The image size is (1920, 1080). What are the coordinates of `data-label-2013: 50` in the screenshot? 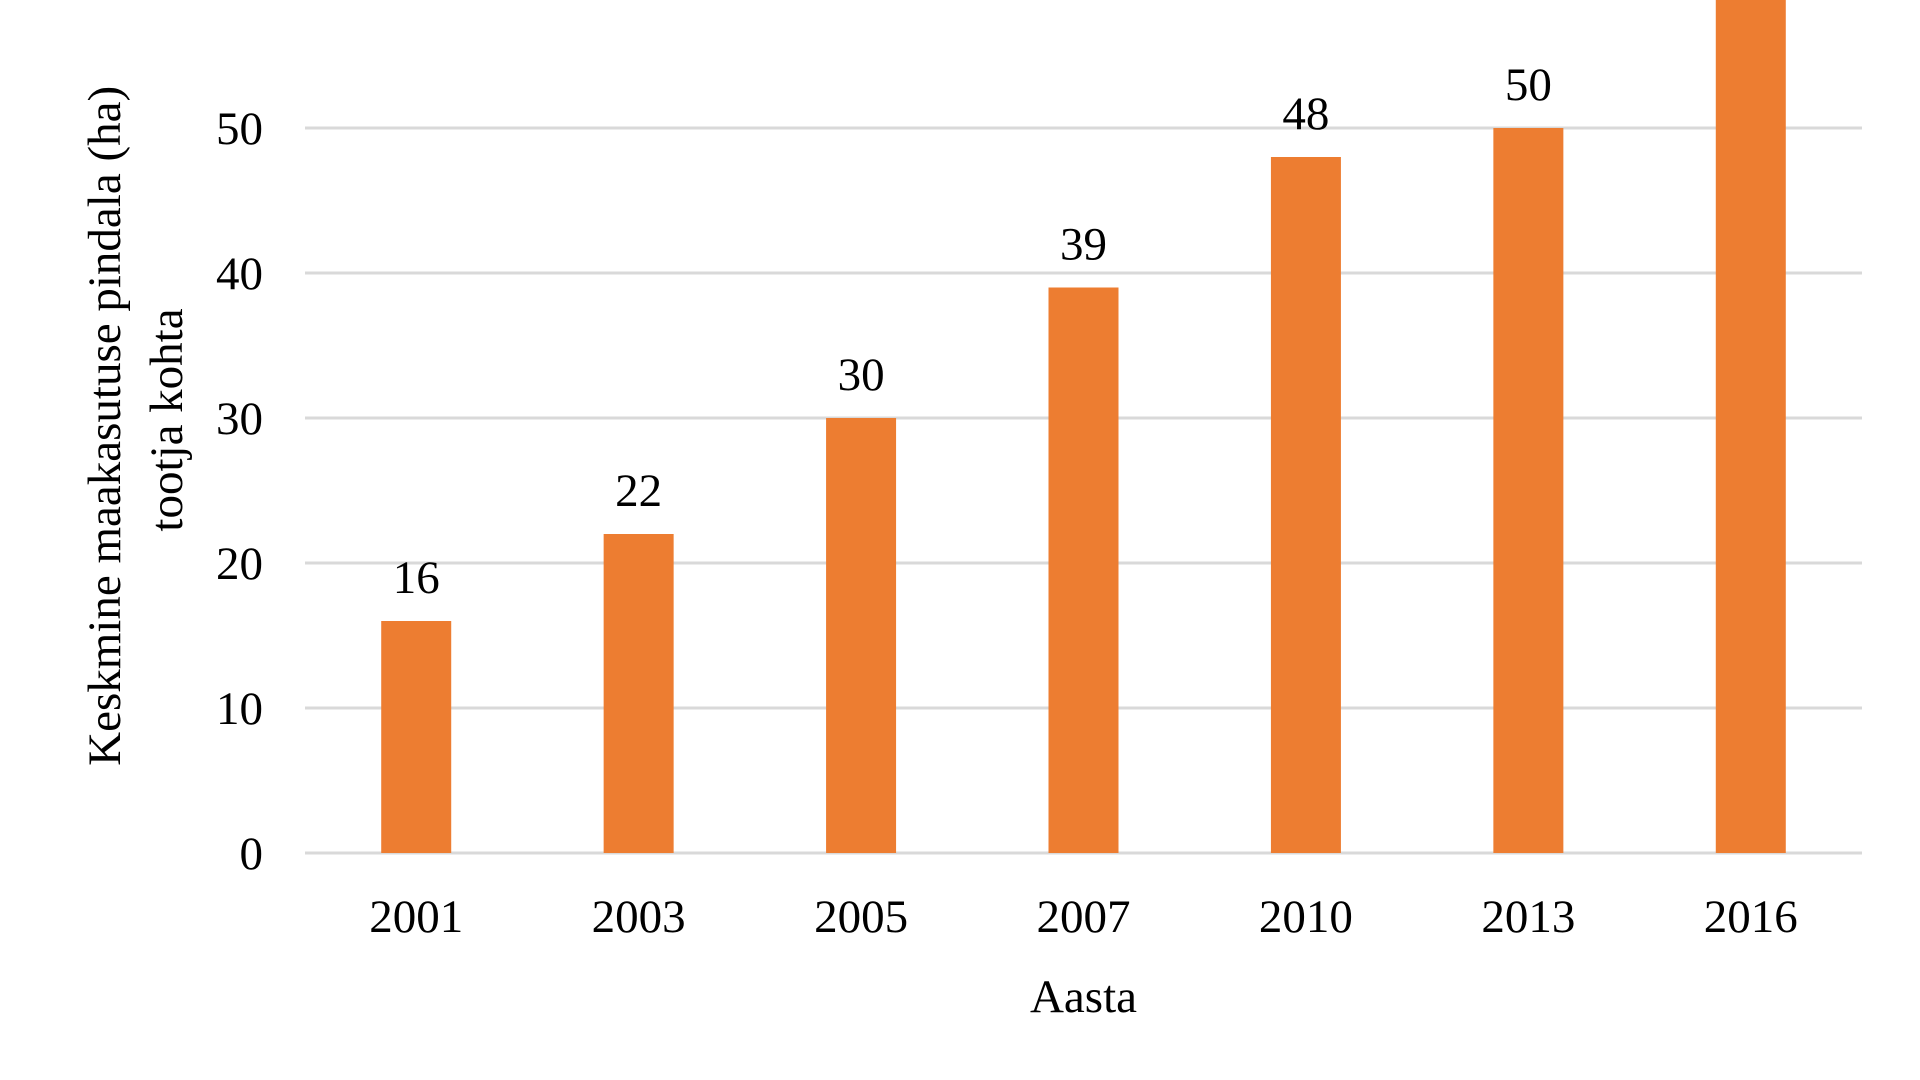 It's located at (1528, 85).